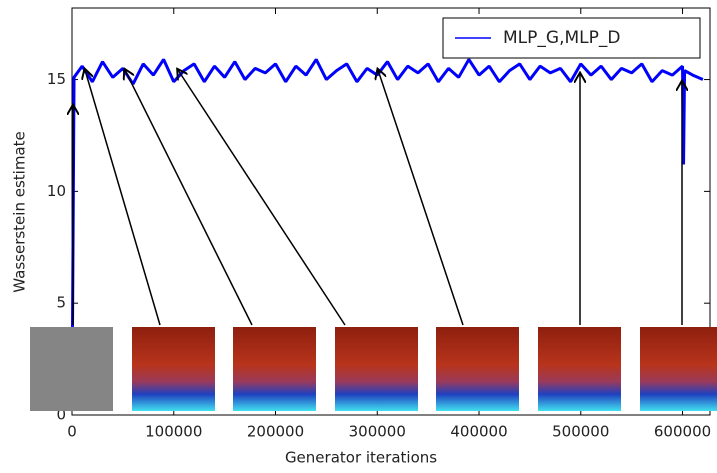  What do you see at coordinates (377, 432) in the screenshot?
I see `x-tick-label: 300000` at bounding box center [377, 432].